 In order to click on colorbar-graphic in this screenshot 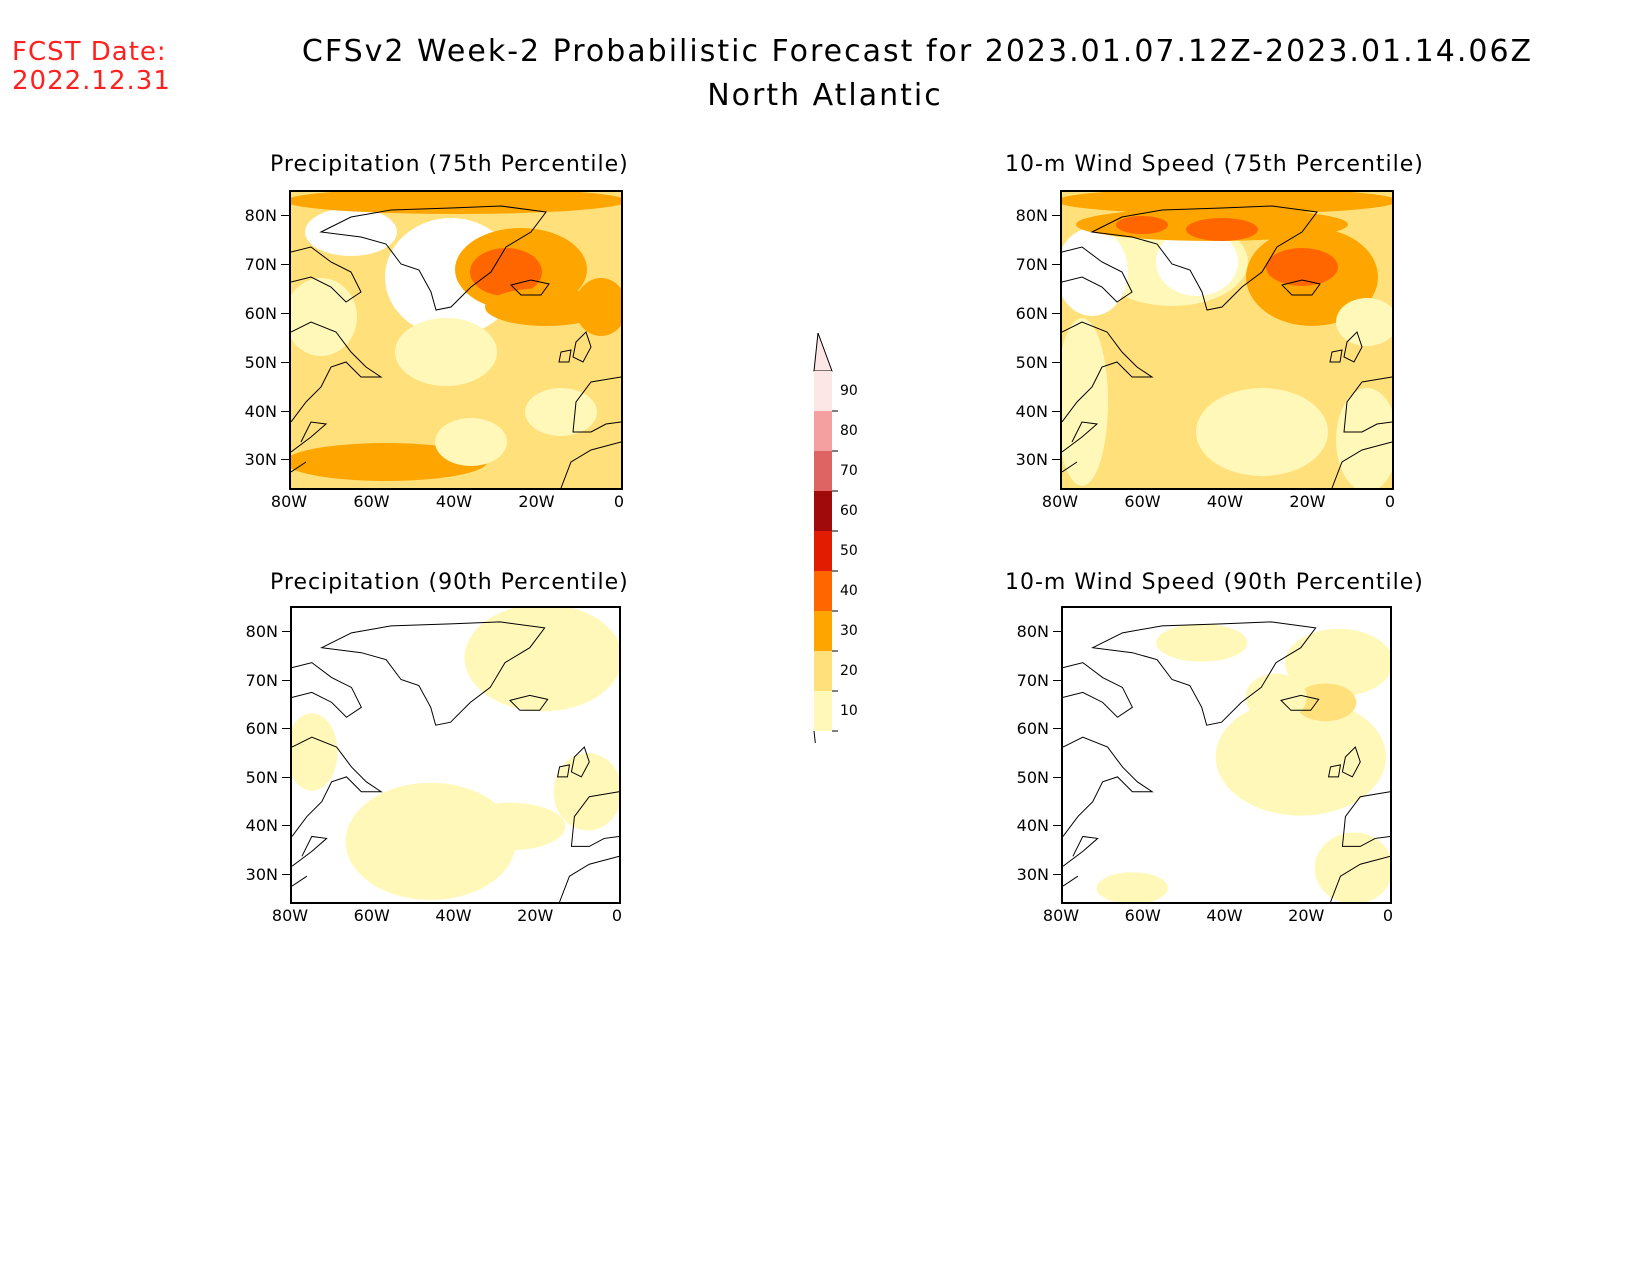, I will do `click(825, 550)`.